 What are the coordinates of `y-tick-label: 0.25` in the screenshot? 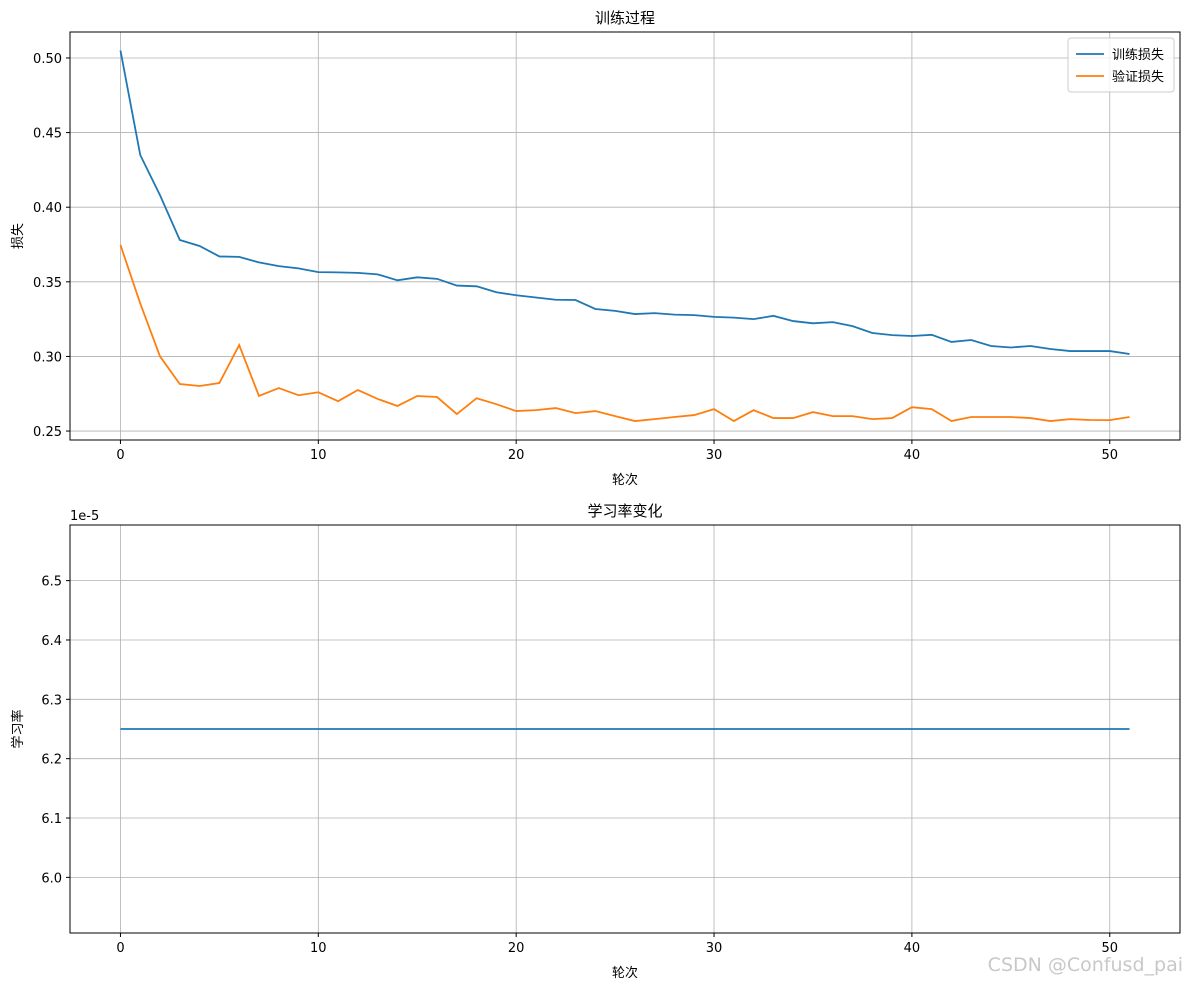 It's located at (47, 432).